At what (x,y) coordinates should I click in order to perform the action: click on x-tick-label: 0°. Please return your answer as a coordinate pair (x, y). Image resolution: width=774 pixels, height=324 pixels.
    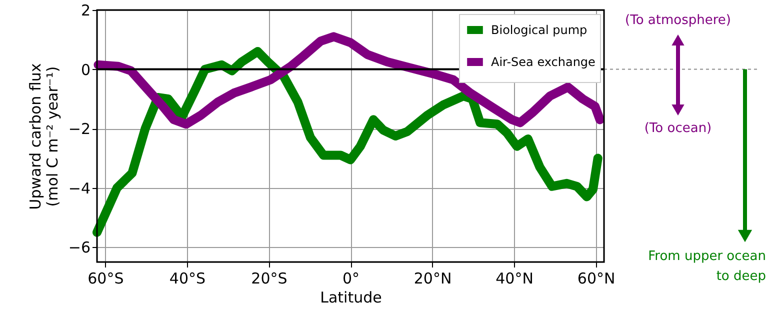
    Looking at the image, I should click on (351, 279).